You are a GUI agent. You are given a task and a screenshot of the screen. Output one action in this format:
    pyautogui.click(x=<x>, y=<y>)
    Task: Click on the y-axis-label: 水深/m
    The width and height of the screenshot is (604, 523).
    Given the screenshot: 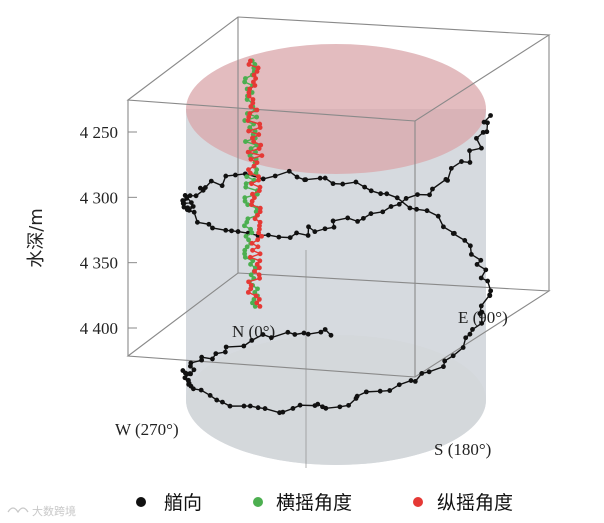 What is the action you would take?
    pyautogui.click(x=36, y=238)
    